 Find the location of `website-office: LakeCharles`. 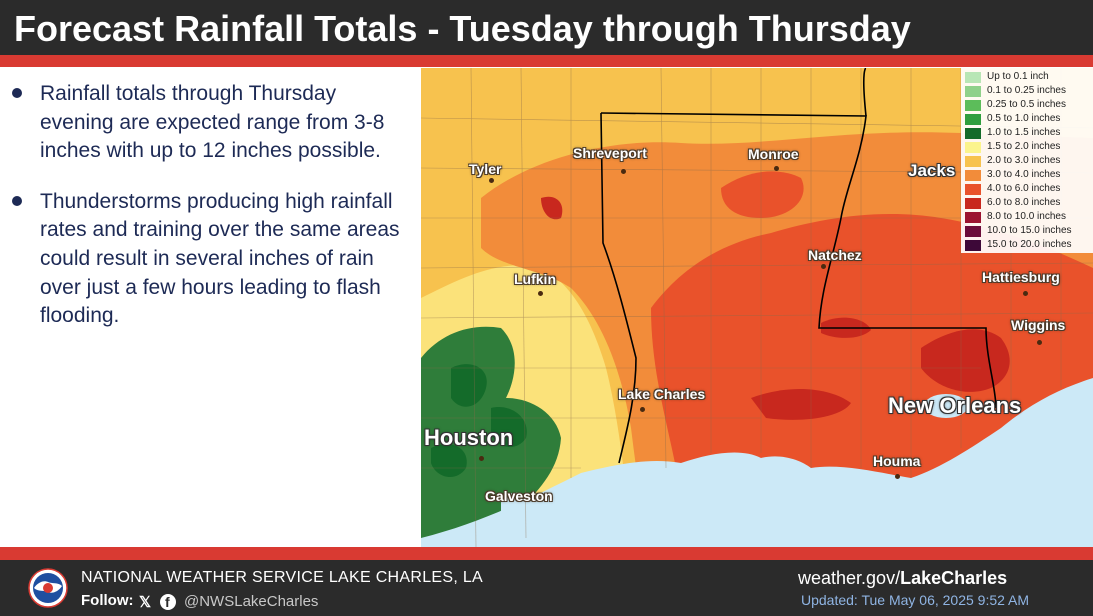

website-office: LakeCharles is located at coordinates (954, 578).